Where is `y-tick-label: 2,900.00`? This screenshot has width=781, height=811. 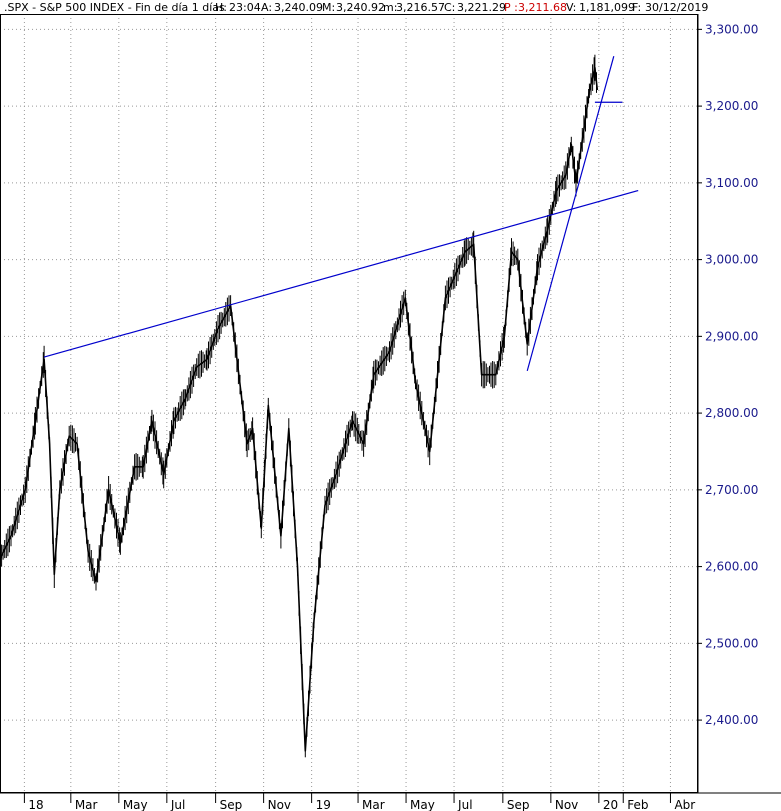
y-tick-label: 2,900.00 is located at coordinates (731, 336).